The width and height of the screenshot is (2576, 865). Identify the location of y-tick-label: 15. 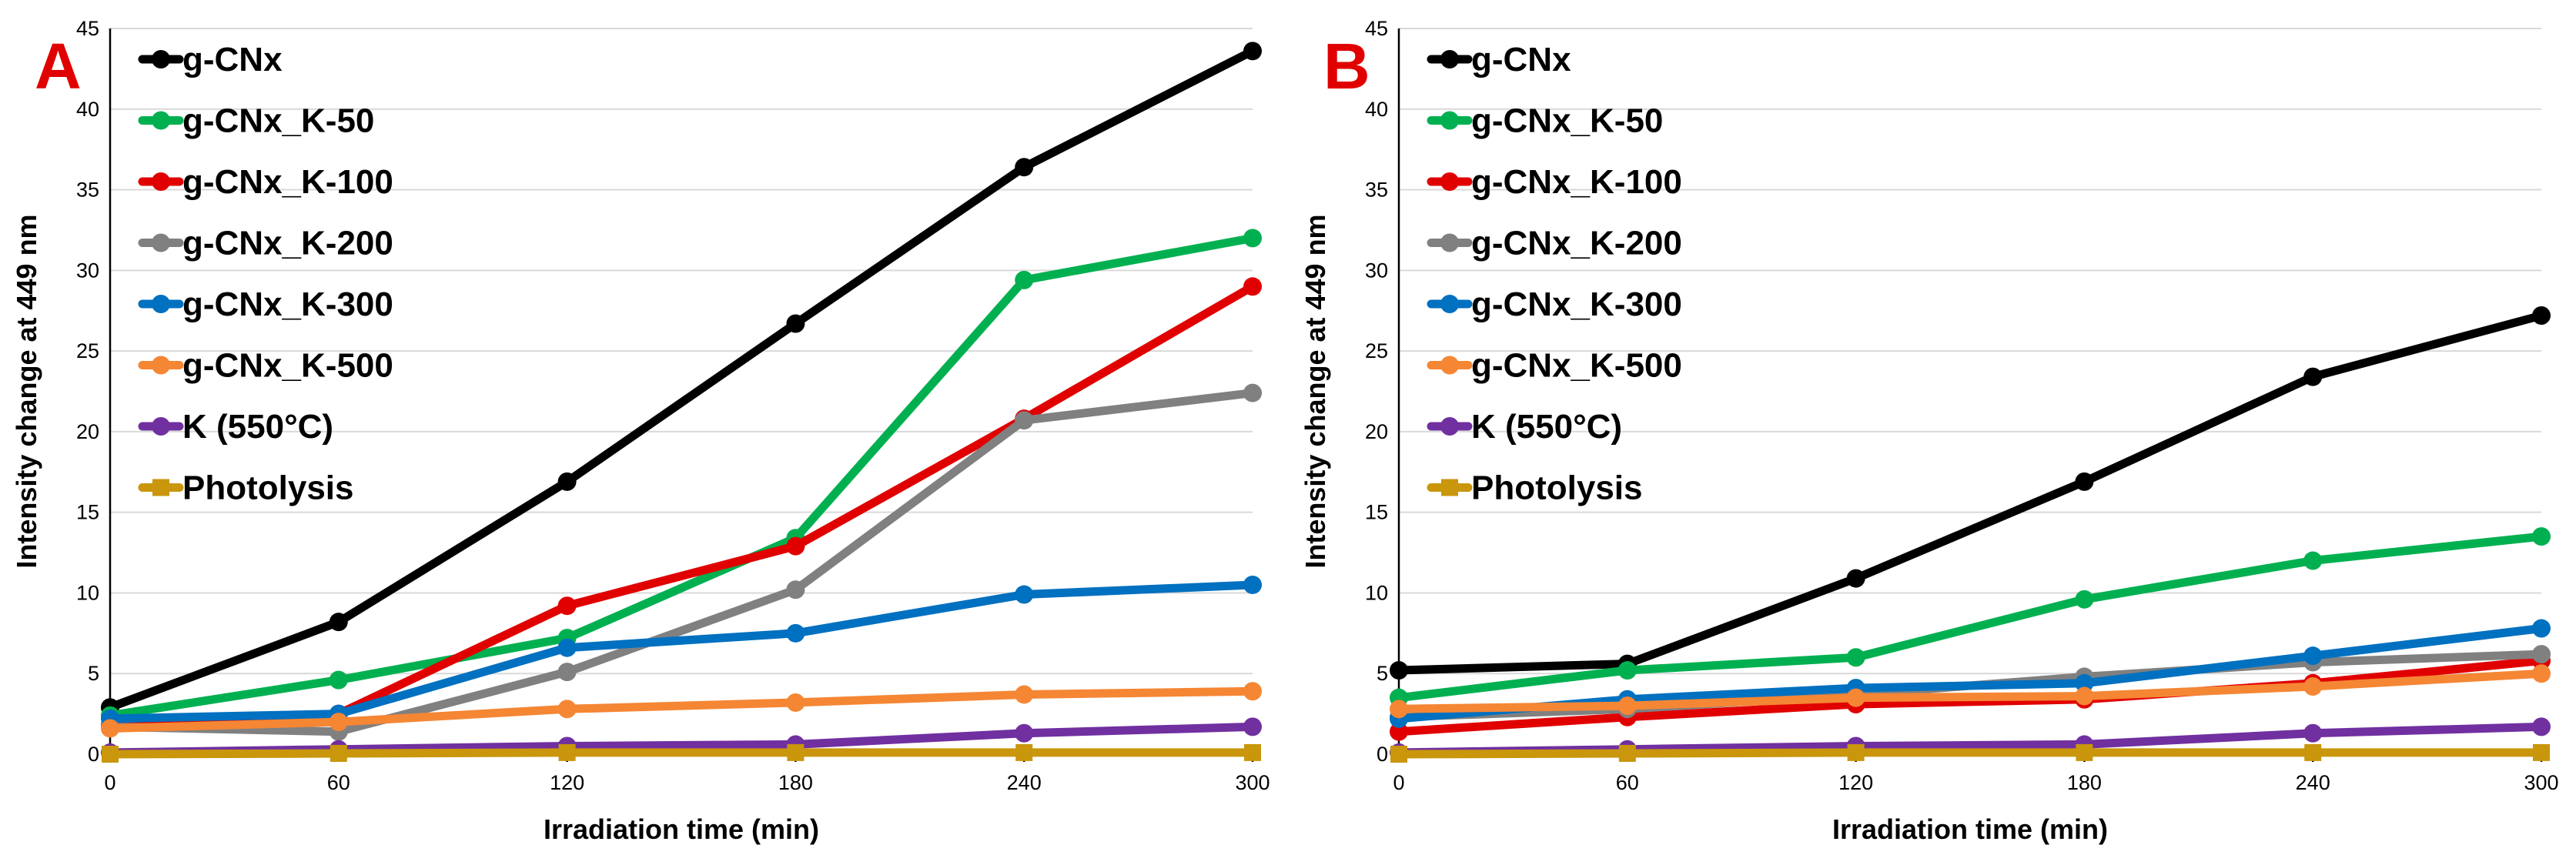
(88, 512).